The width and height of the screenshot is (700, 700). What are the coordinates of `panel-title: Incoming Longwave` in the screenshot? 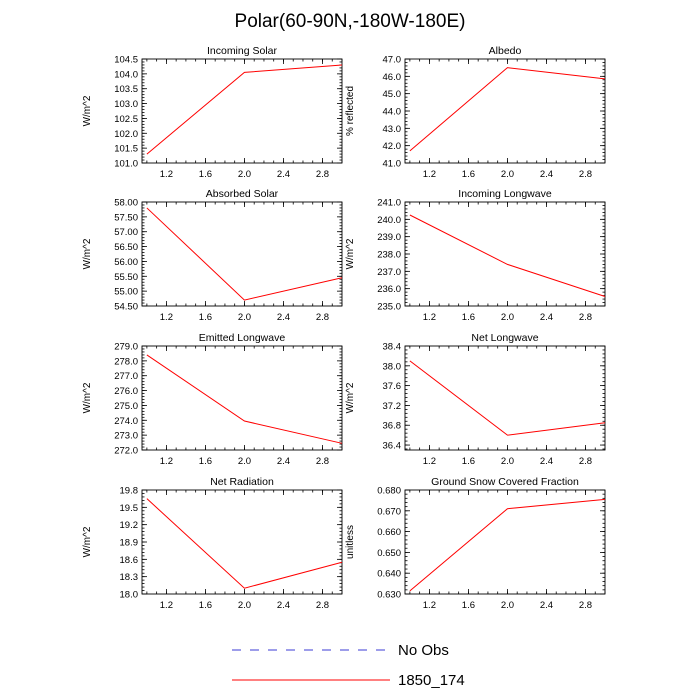 It's located at (505, 194).